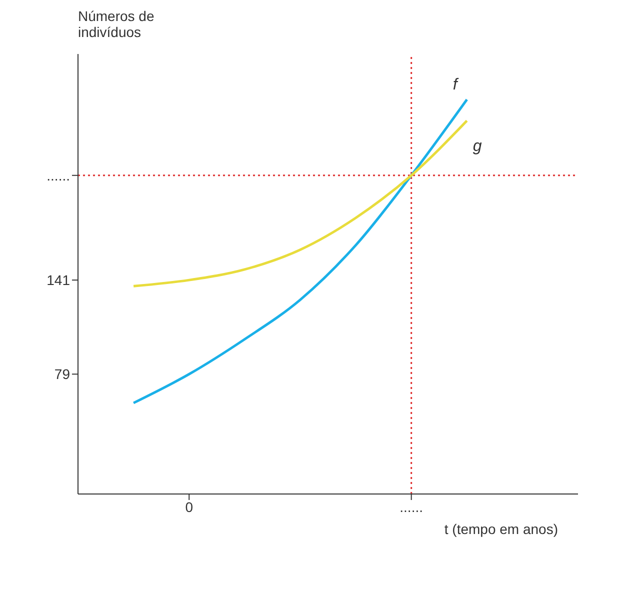 This screenshot has height=612, width=625. What do you see at coordinates (455, 85) in the screenshot?
I see `series-label: f` at bounding box center [455, 85].